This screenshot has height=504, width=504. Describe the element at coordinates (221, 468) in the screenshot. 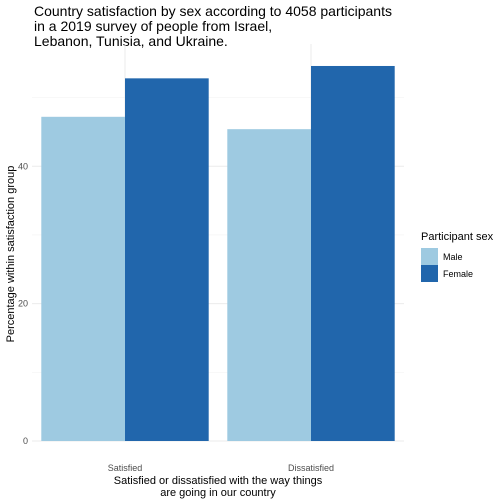

I see `x-axis-ticks: Satisfied Dissatisfied` at that location.